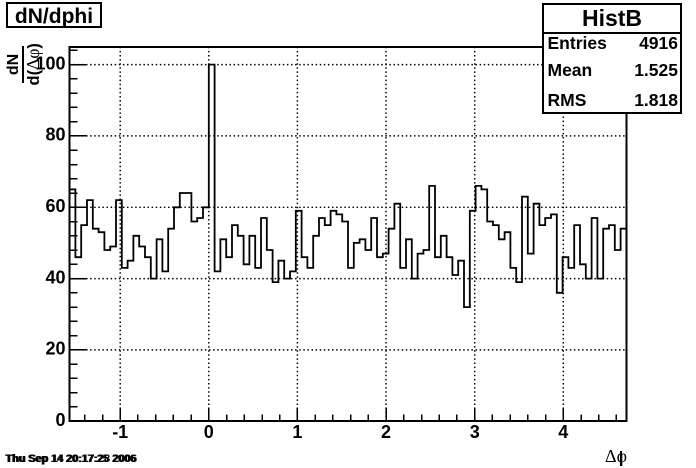 Image resolution: width=696 pixels, height=468 pixels. What do you see at coordinates (120, 432) in the screenshot?
I see `svg-text: -1` at bounding box center [120, 432].